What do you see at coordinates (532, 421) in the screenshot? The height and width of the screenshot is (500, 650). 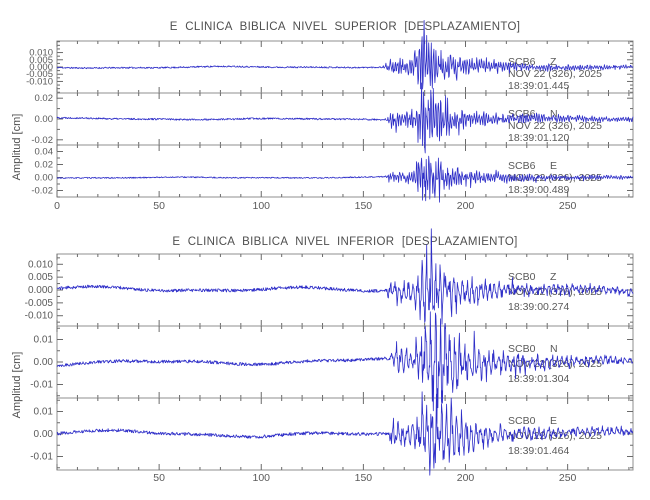 I see `station-label: SCB0 E` at bounding box center [532, 421].